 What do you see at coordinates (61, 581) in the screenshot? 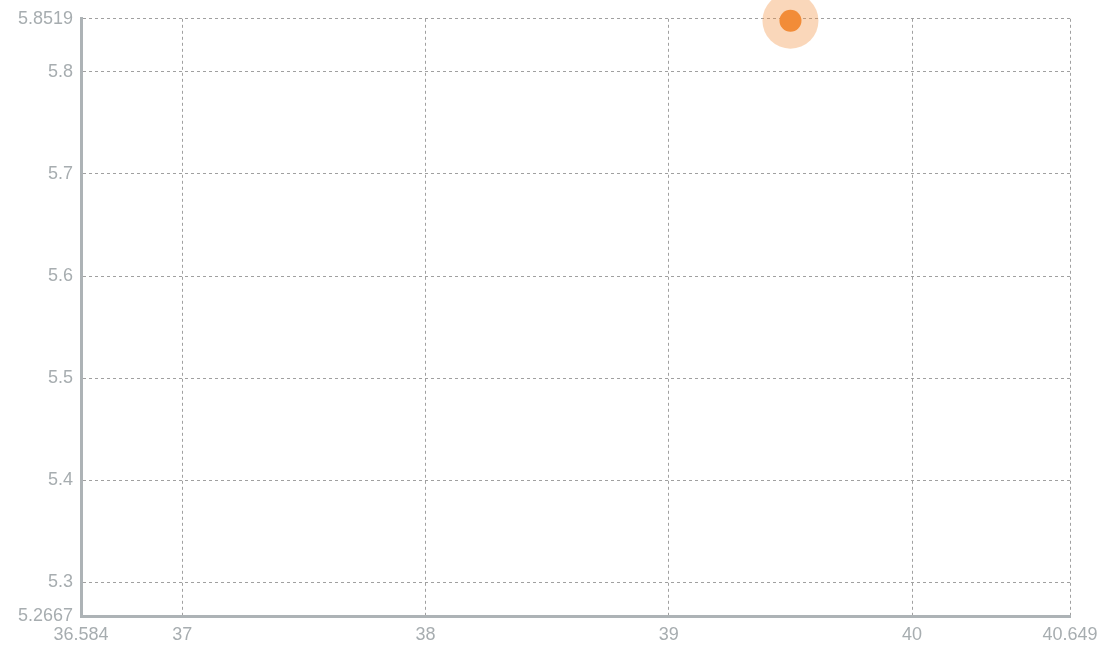
I see `y-tick-label: 5.3` at bounding box center [61, 581].